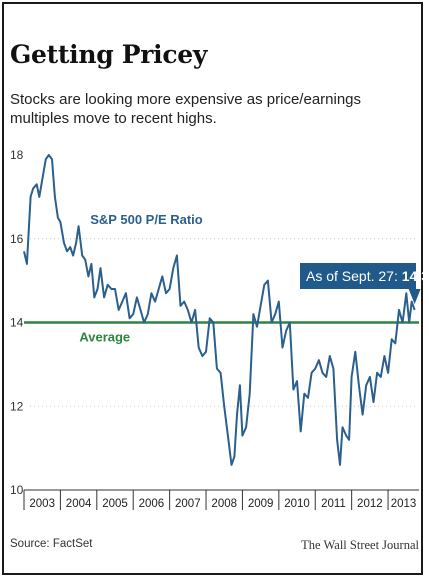 The height and width of the screenshot is (581, 429). What do you see at coordinates (370, 504) in the screenshot?
I see `x-tick-label: 2012` at bounding box center [370, 504].